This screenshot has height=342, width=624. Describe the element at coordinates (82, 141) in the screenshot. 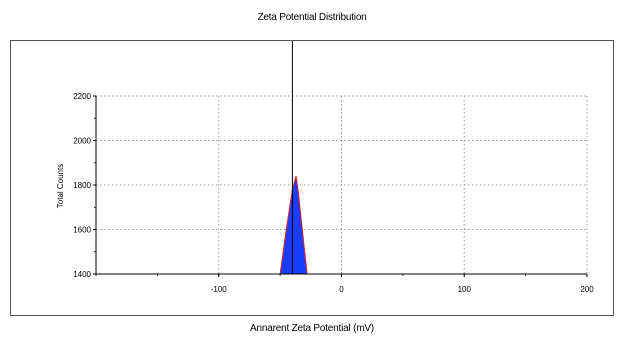

I see `y-tick-label: 2000` at that location.